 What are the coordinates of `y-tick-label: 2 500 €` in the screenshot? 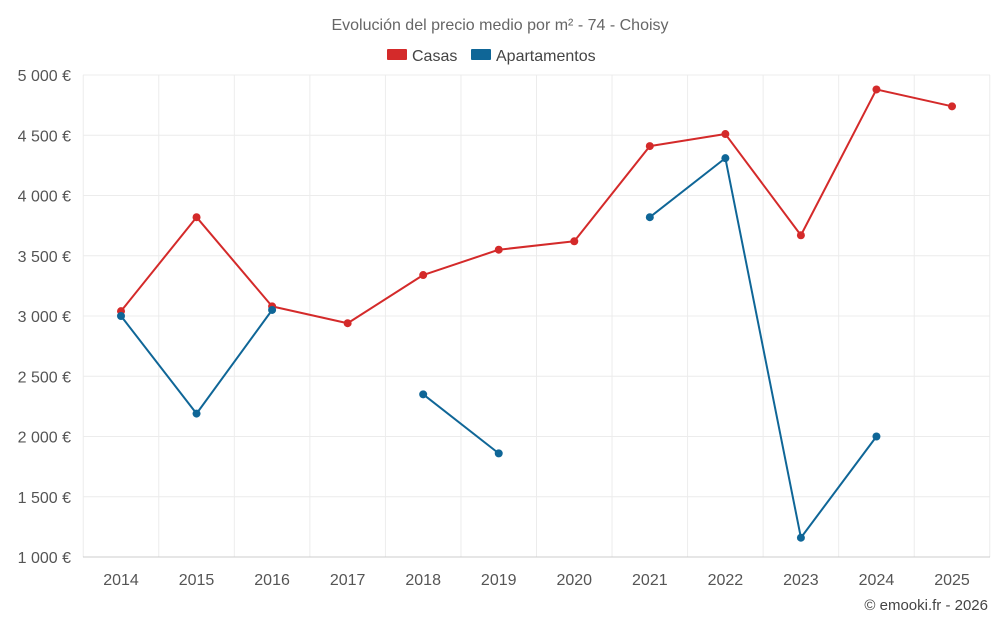 It's located at (44, 377).